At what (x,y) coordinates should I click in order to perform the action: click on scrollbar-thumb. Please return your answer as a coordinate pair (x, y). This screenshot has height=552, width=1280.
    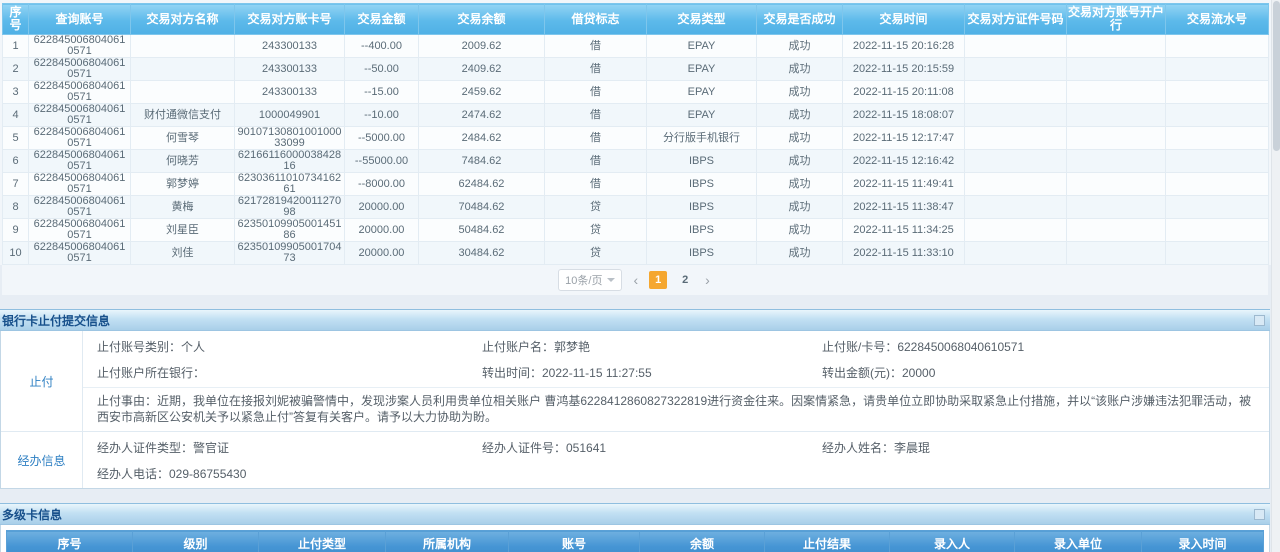
    Looking at the image, I should click on (1276, 76).